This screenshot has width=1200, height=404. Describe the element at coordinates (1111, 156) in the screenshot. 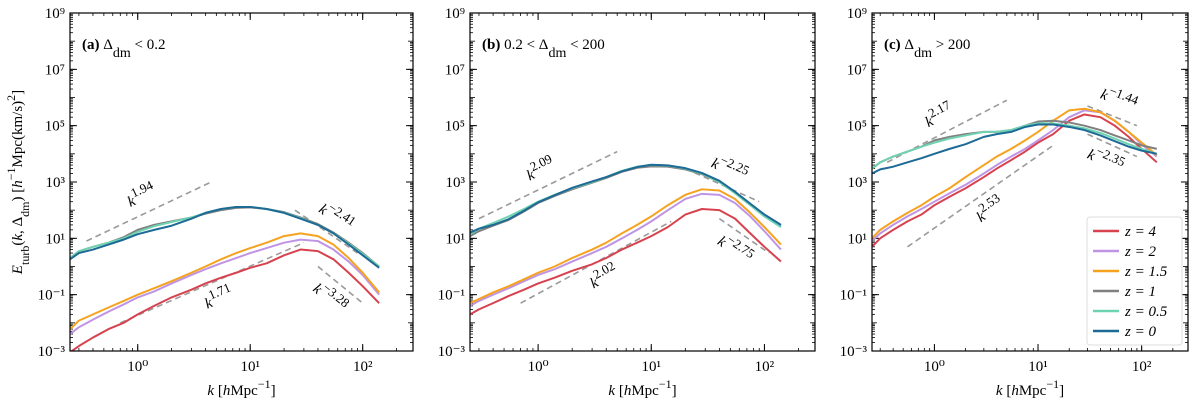

I see `text-part: −2.35` at that location.